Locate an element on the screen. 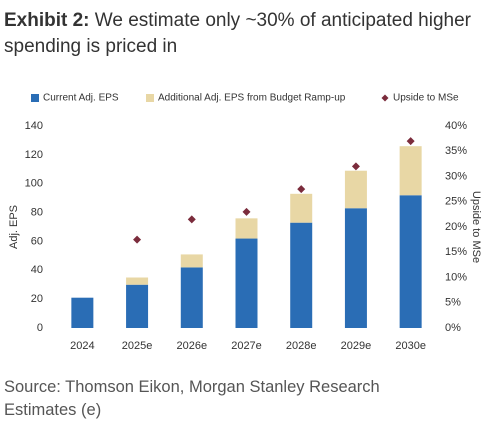 The width and height of the screenshot is (486, 423). y2-tick-label: 40% is located at coordinates (456, 126).